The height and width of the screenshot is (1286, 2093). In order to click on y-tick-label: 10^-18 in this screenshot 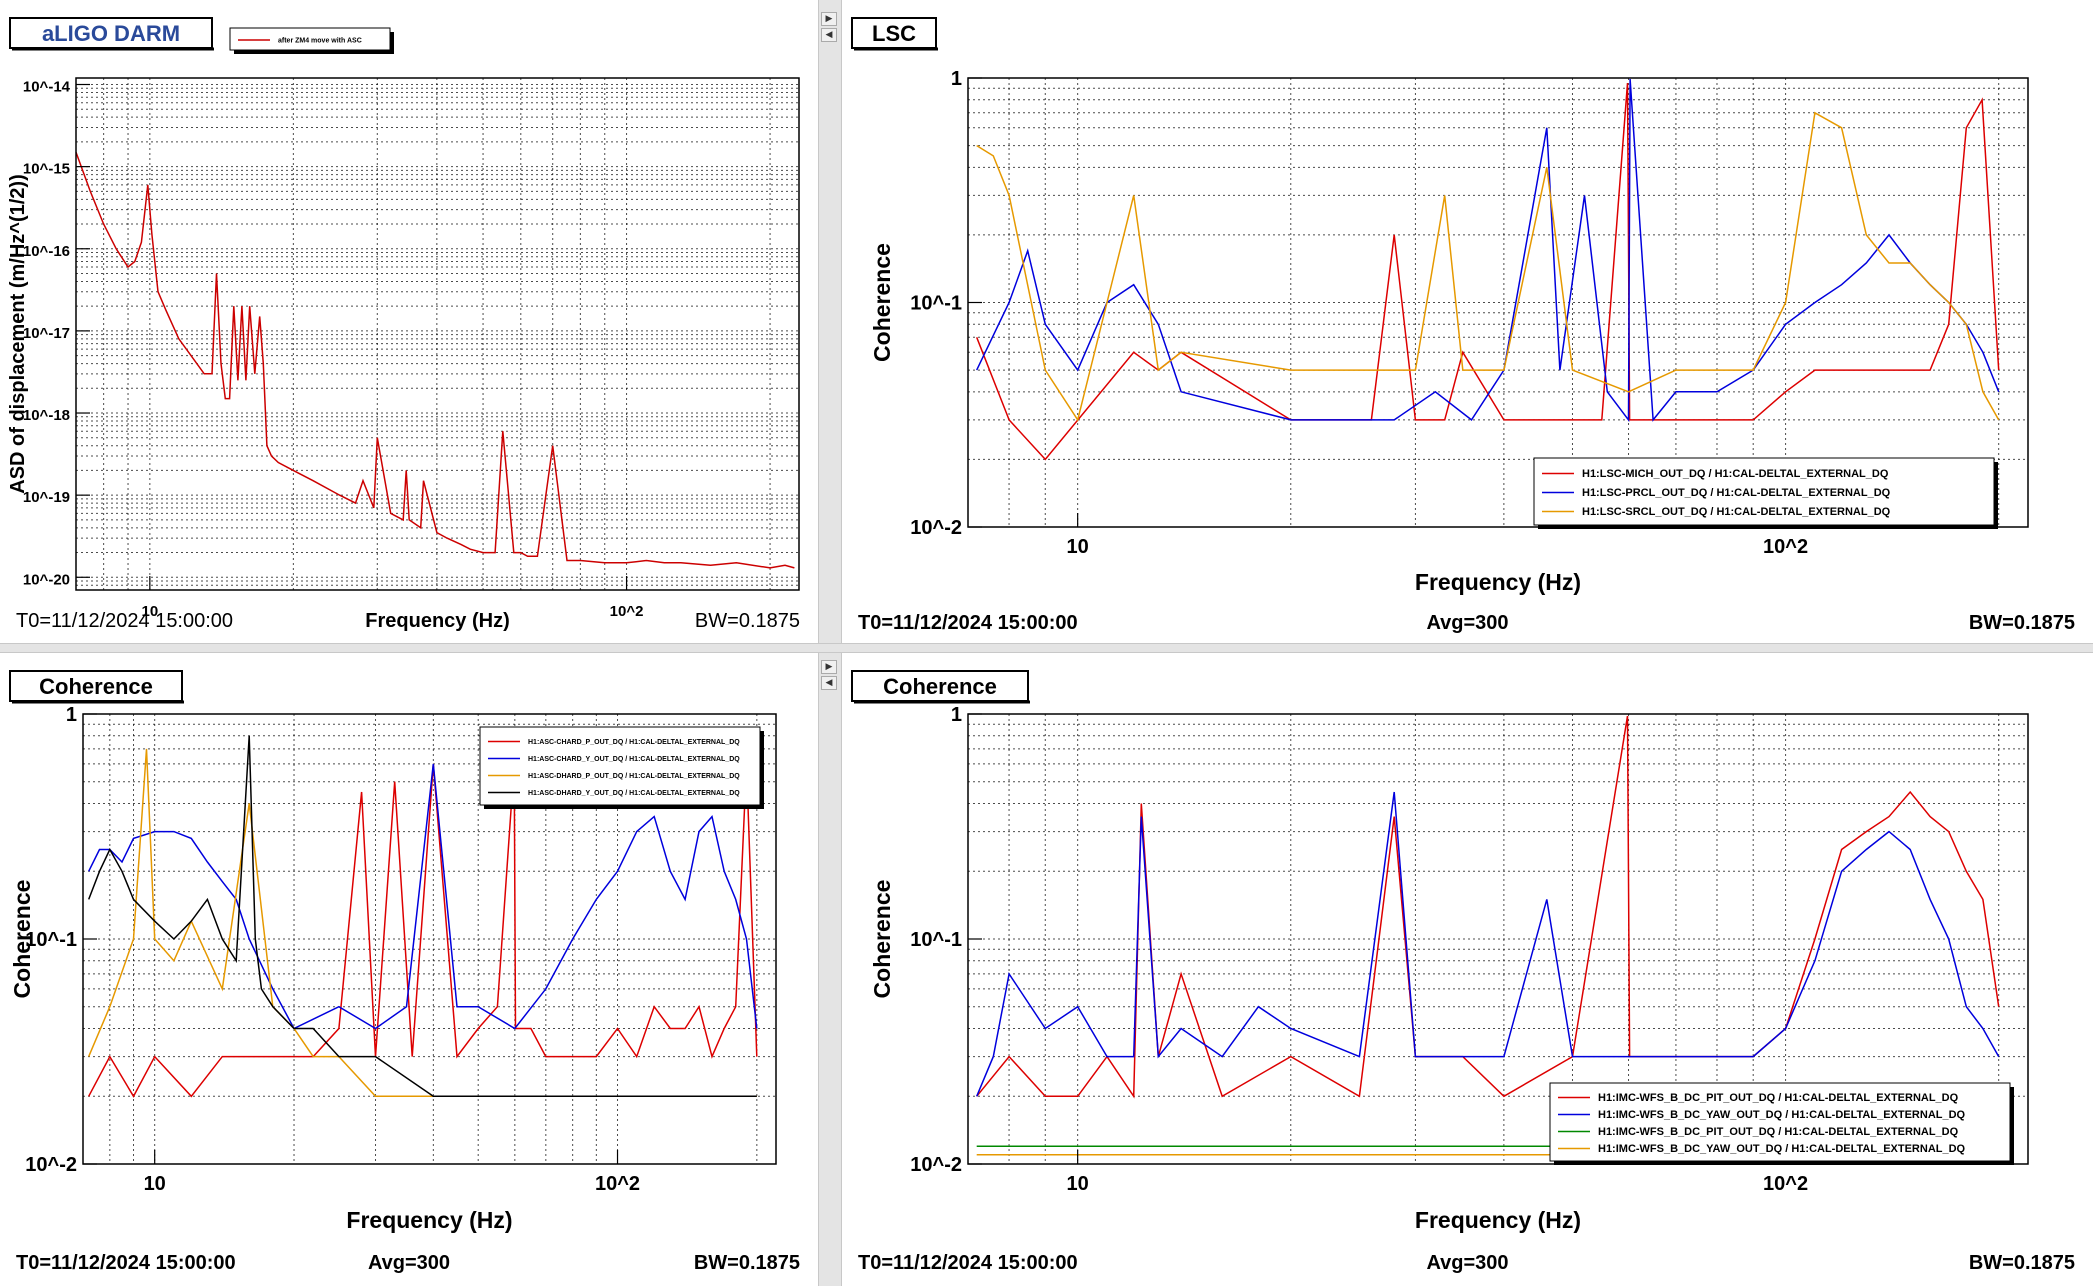, I will do `click(46, 415)`.